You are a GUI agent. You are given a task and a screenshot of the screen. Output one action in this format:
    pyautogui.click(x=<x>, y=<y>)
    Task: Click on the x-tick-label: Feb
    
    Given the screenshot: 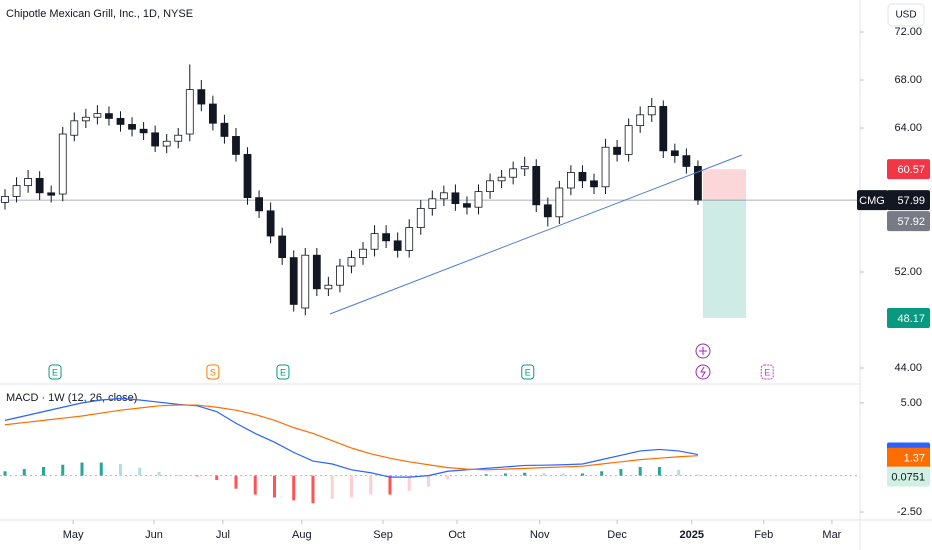 What is the action you would take?
    pyautogui.click(x=763, y=535)
    